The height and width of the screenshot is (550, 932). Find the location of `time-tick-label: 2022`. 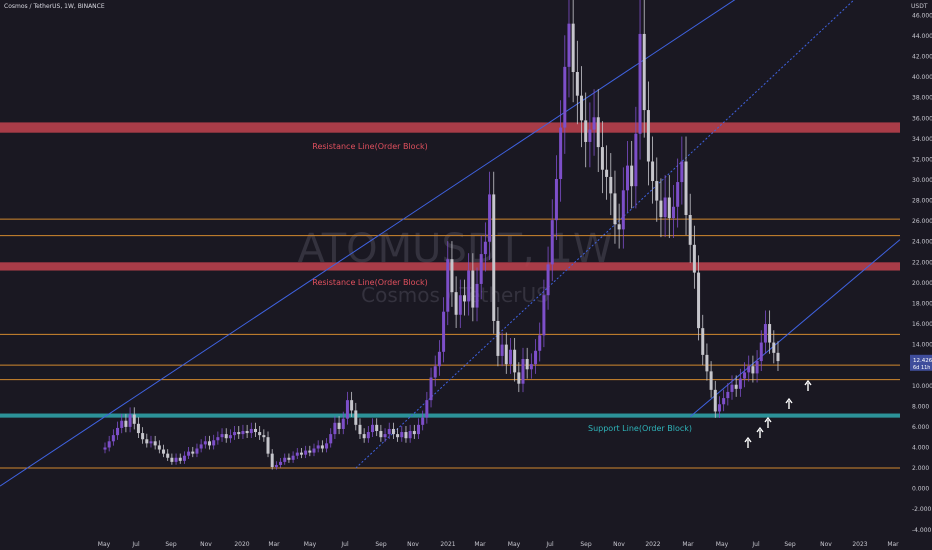

time-tick-label: 2022 is located at coordinates (652, 544).